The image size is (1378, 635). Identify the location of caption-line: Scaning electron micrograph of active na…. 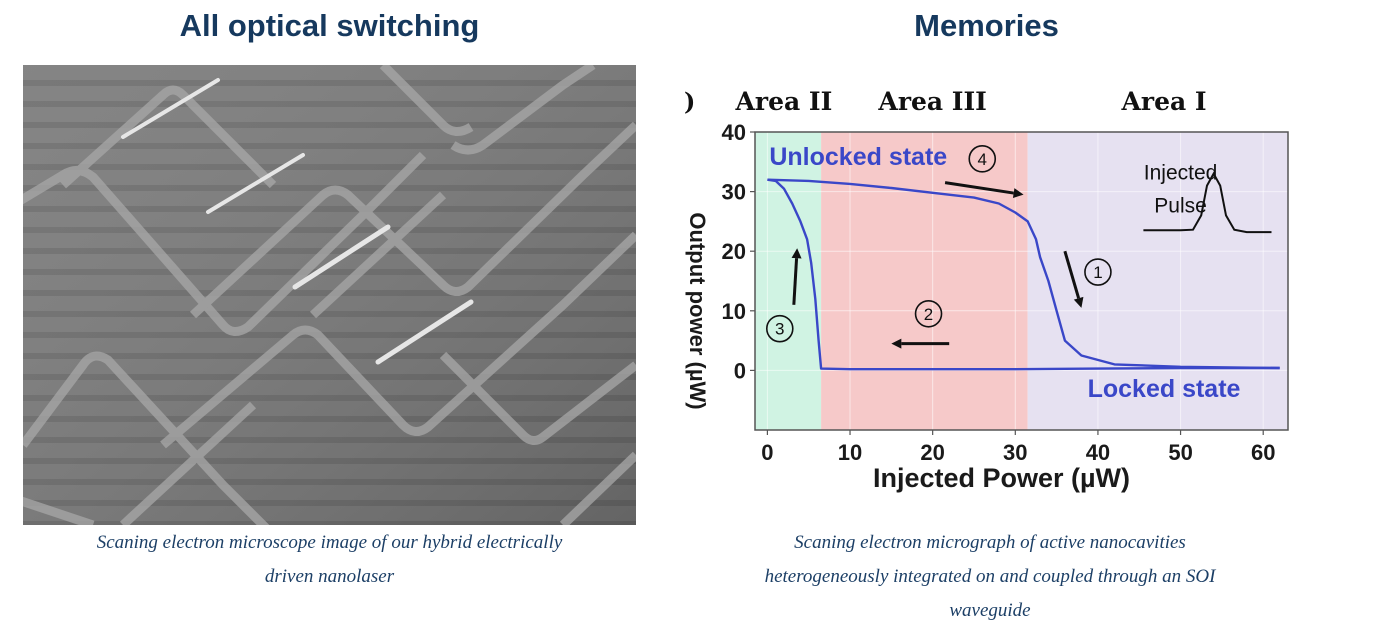
(990, 542).